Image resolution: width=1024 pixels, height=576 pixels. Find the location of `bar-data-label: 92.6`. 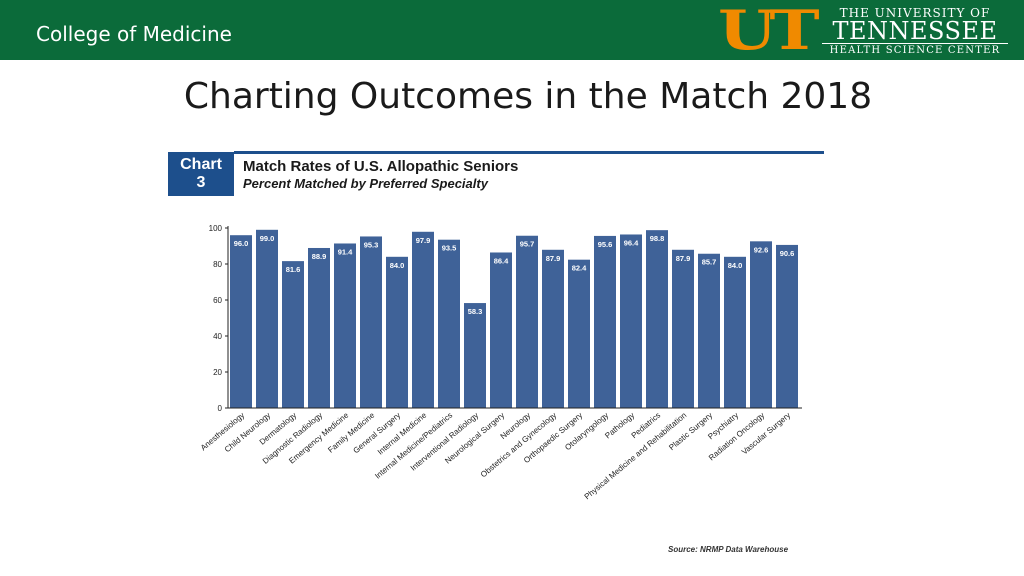

bar-data-label: 92.6 is located at coordinates (761, 249).